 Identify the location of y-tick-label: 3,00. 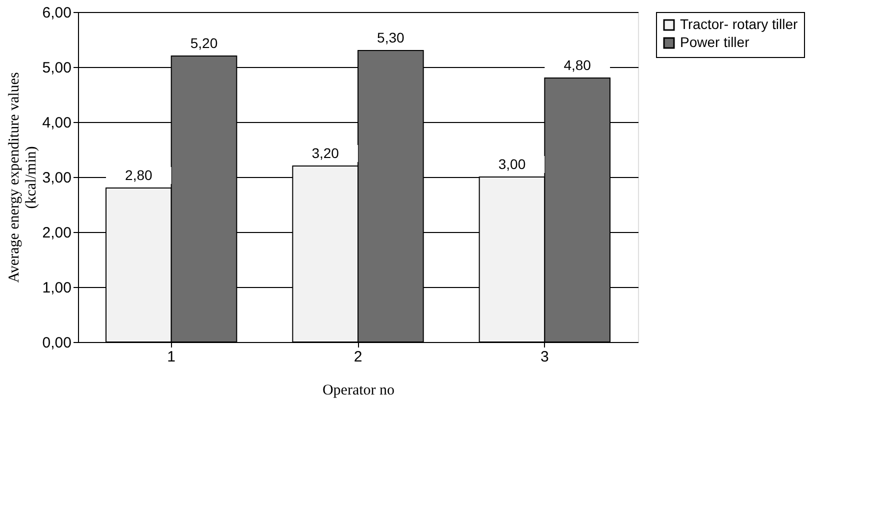
(57, 178).